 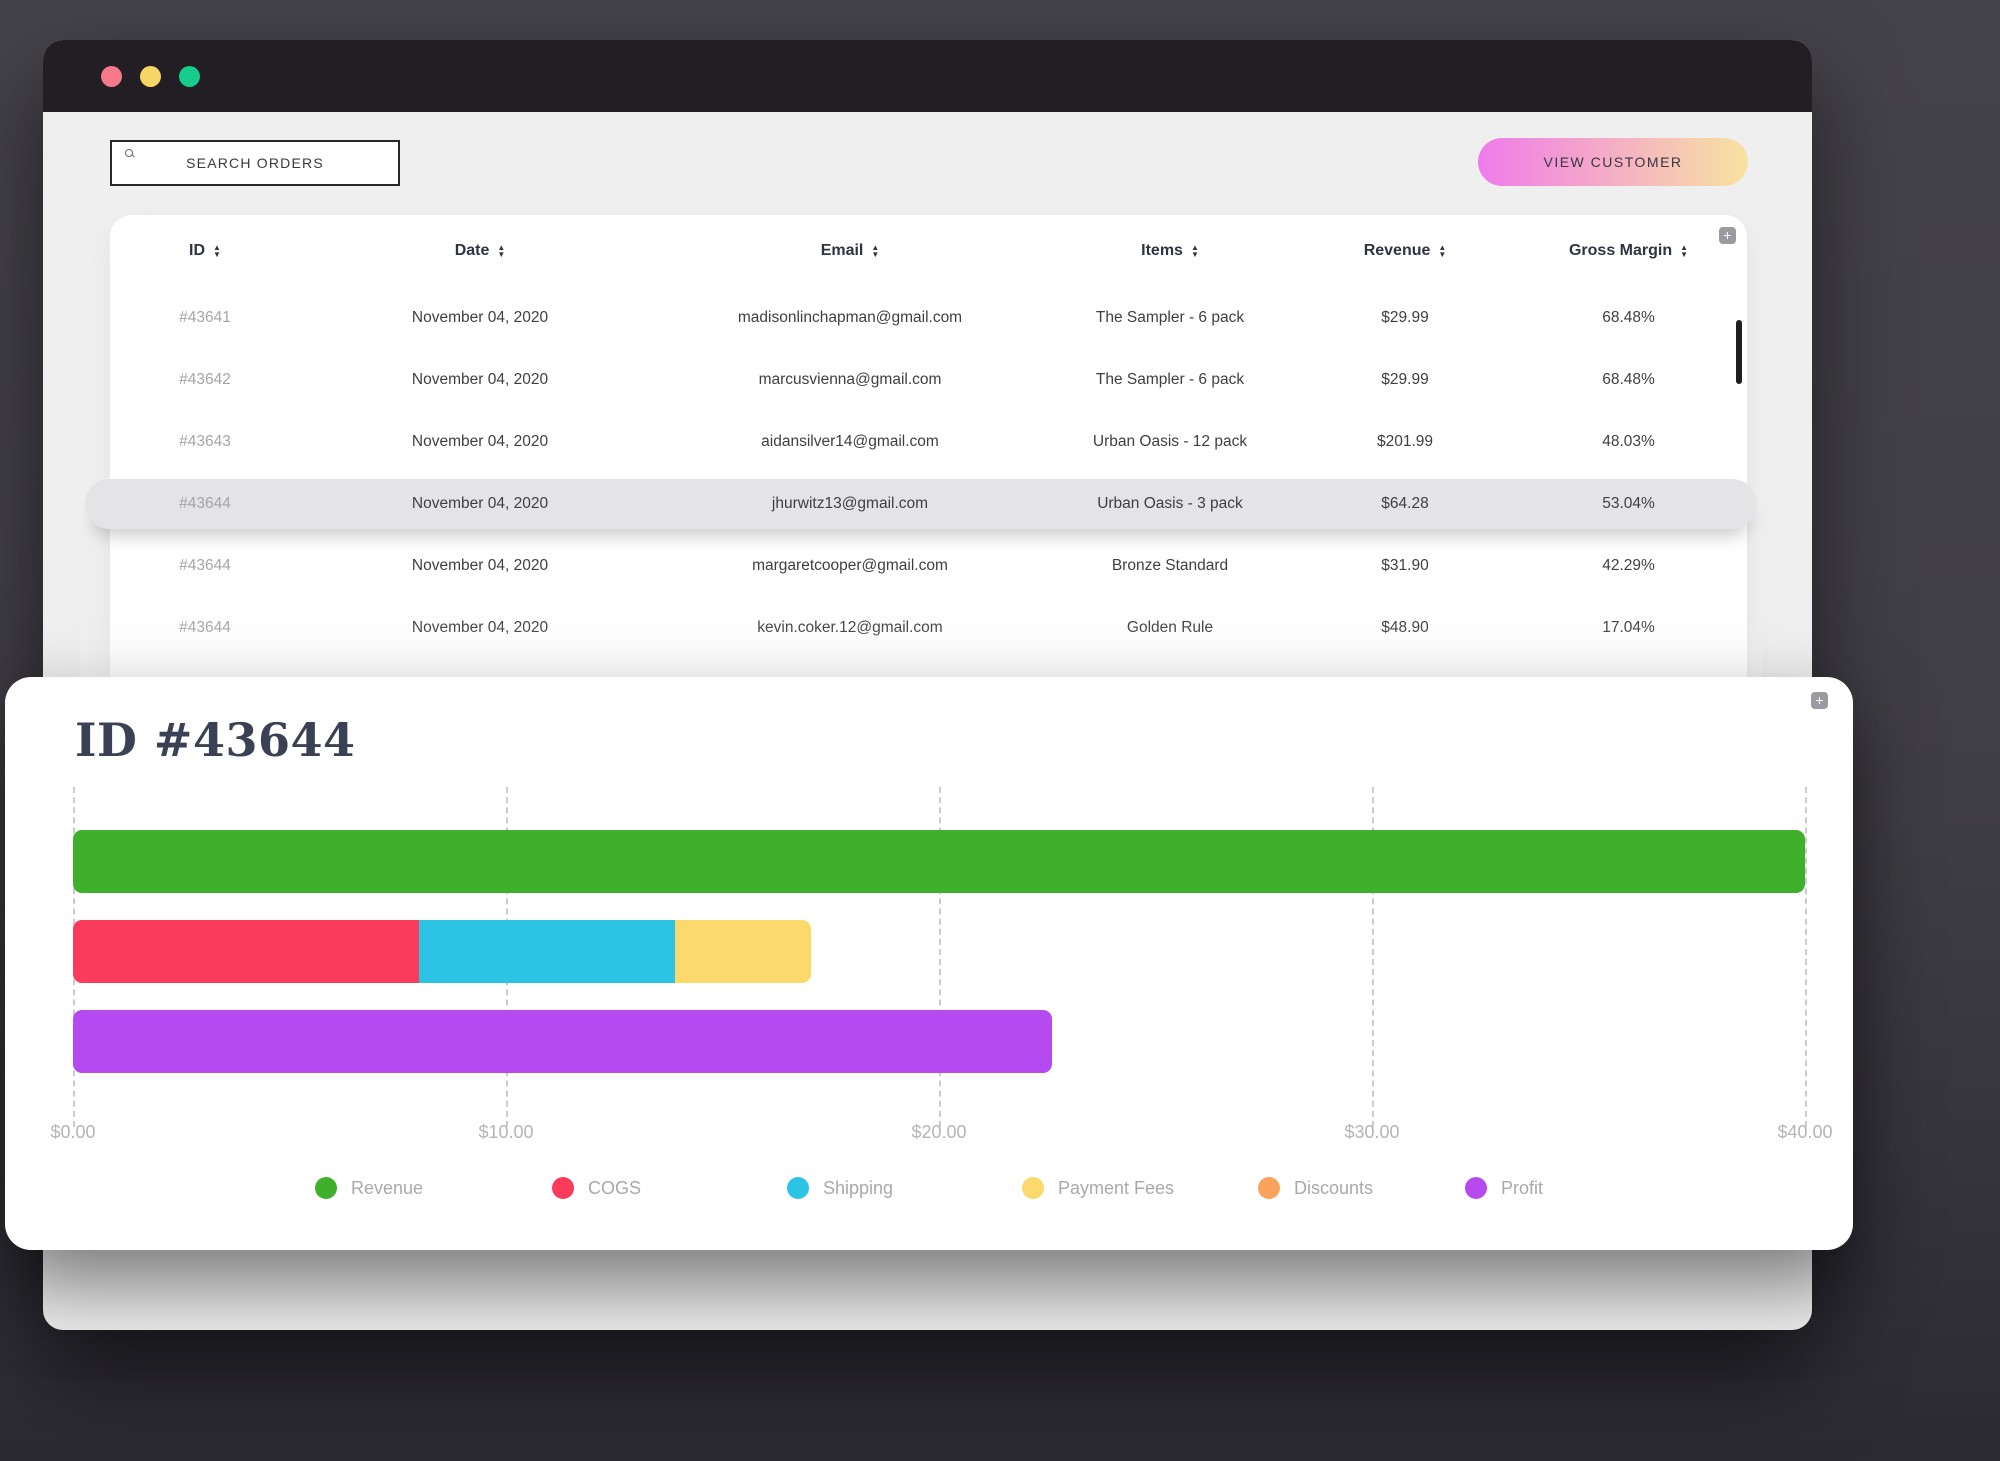 What do you see at coordinates (205, 317) in the screenshot?
I see `cell-id: #43641` at bounding box center [205, 317].